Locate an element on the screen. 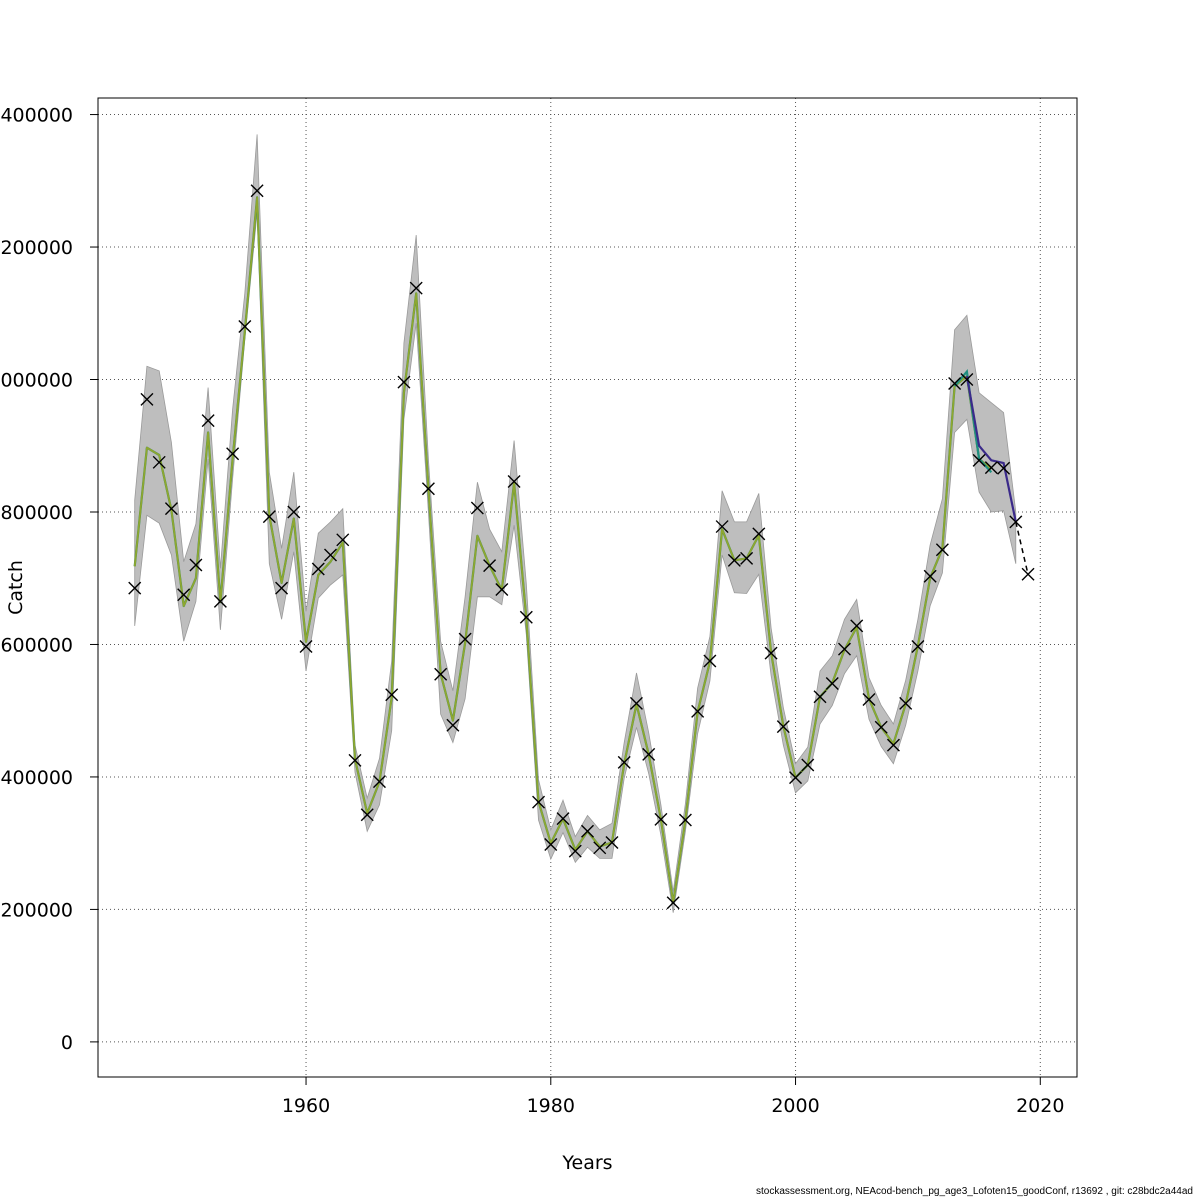  forecast-line-dashed is located at coordinates (1022, 548).